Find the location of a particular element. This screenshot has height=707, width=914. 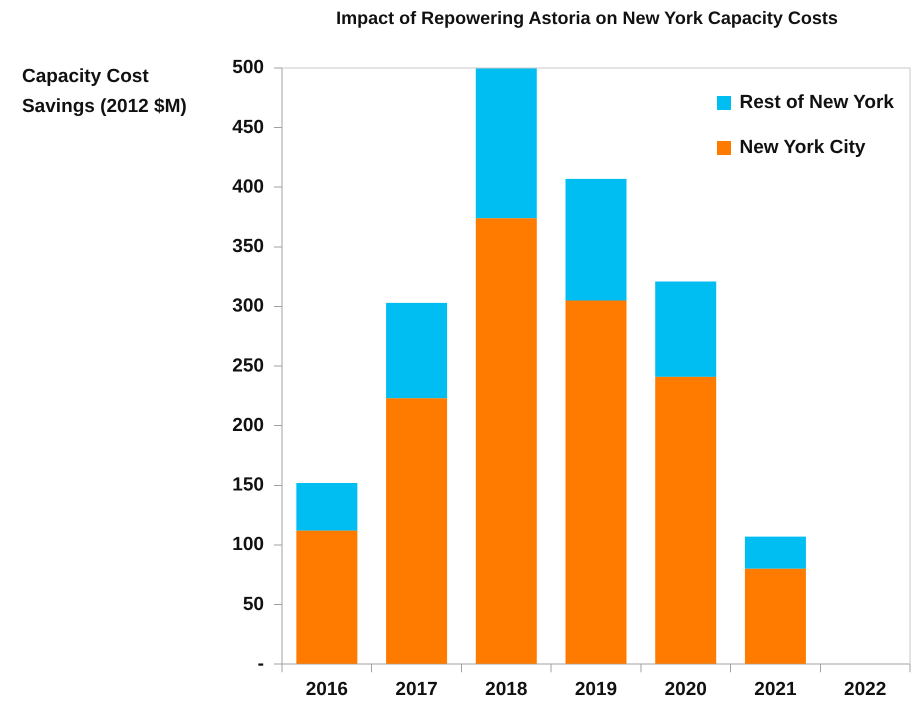

legend-label: Rest of New York is located at coordinates (816, 103).